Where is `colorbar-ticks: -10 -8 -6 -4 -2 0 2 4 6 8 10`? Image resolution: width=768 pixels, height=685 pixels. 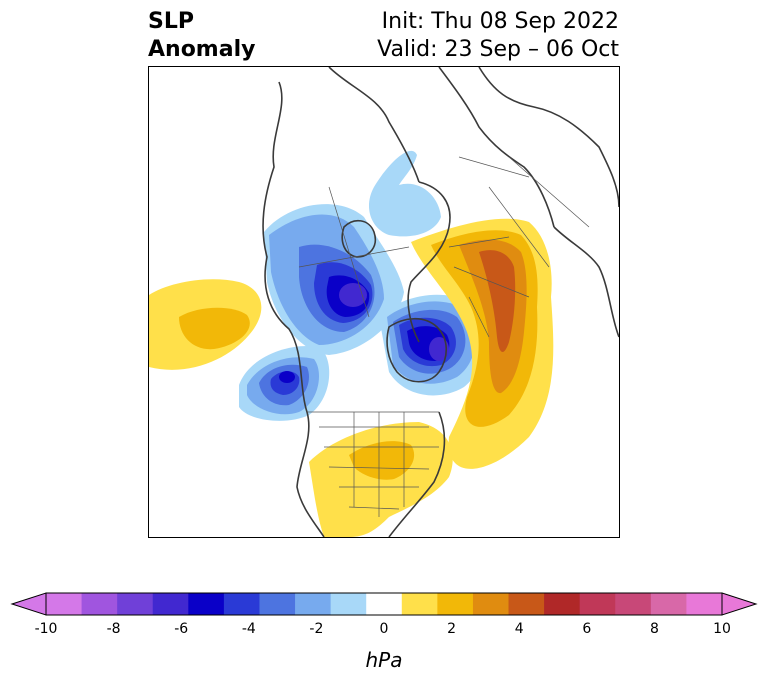 colorbar-ticks: -10 -8 -6 -4 -2 0 2 4 6 8 10 is located at coordinates (383, 629).